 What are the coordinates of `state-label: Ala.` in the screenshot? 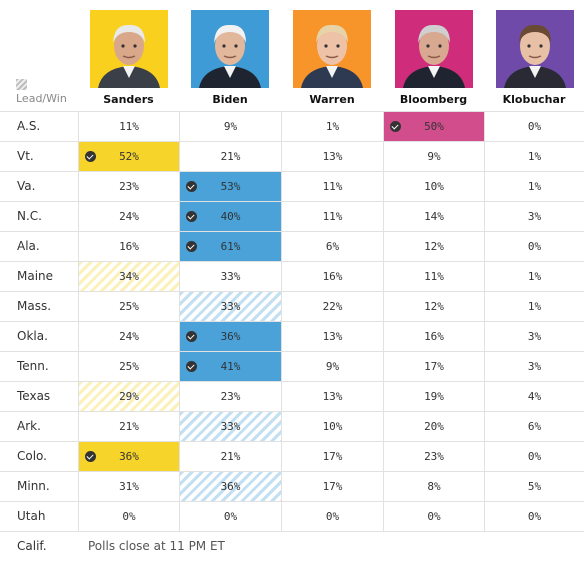 It's located at (28, 246).